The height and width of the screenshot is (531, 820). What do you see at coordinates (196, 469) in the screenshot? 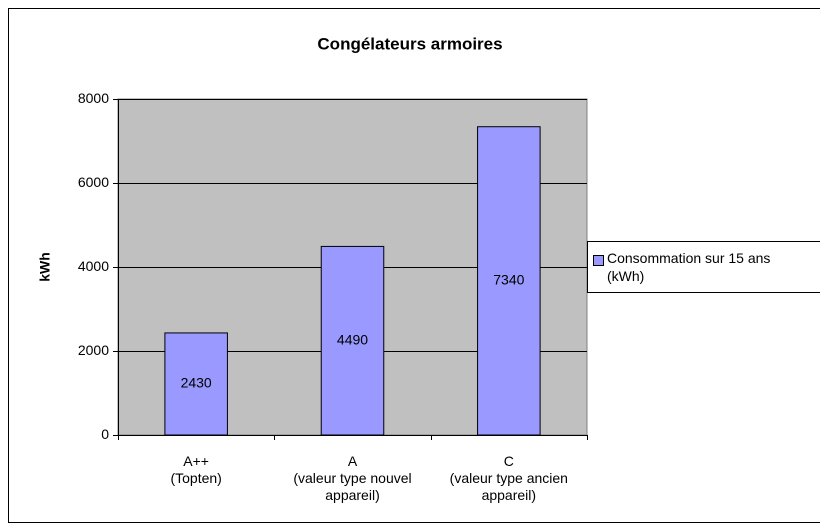
I see `x-tick-label: A++ (Topten)` at bounding box center [196, 469].